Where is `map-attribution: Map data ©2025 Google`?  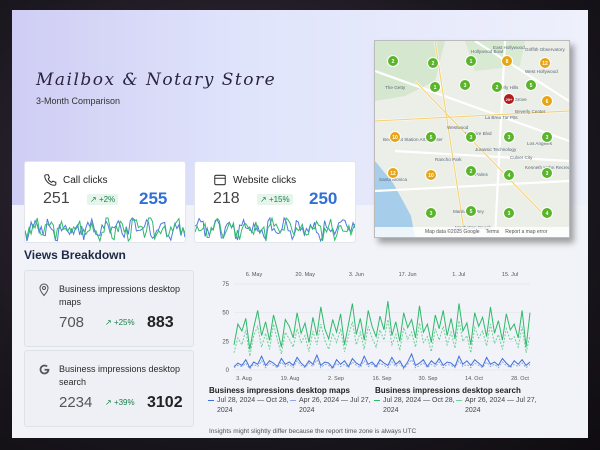
map-attribution: Map data ©2025 Google is located at coordinates (452, 232).